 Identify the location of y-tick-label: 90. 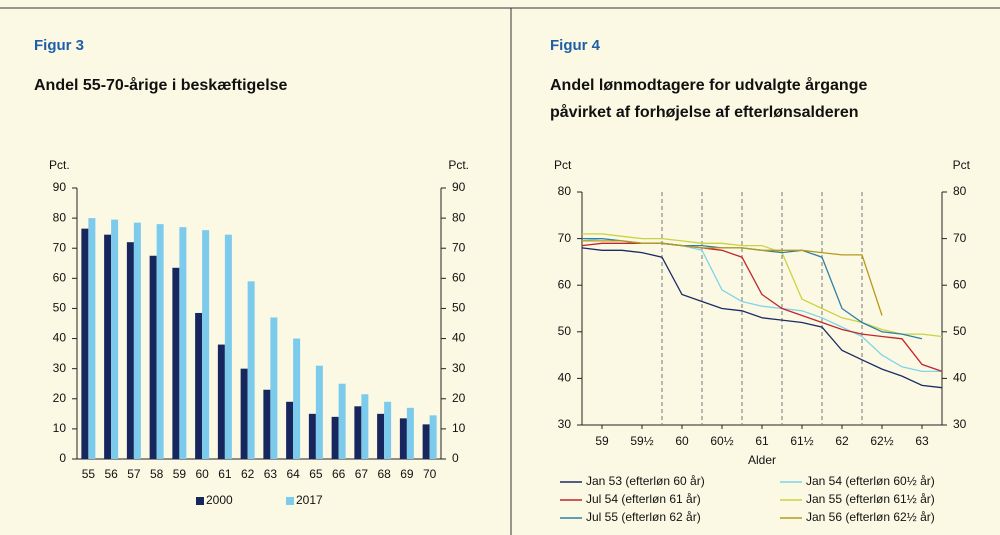
(60, 187).